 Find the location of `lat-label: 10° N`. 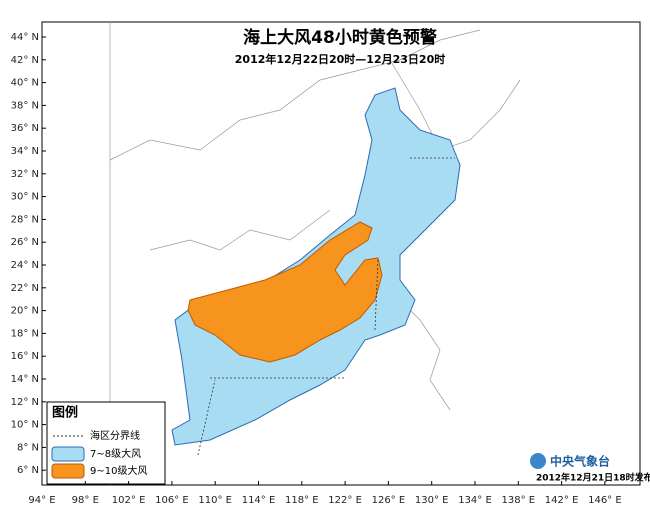

lat-label: 10° N is located at coordinates (25, 425).